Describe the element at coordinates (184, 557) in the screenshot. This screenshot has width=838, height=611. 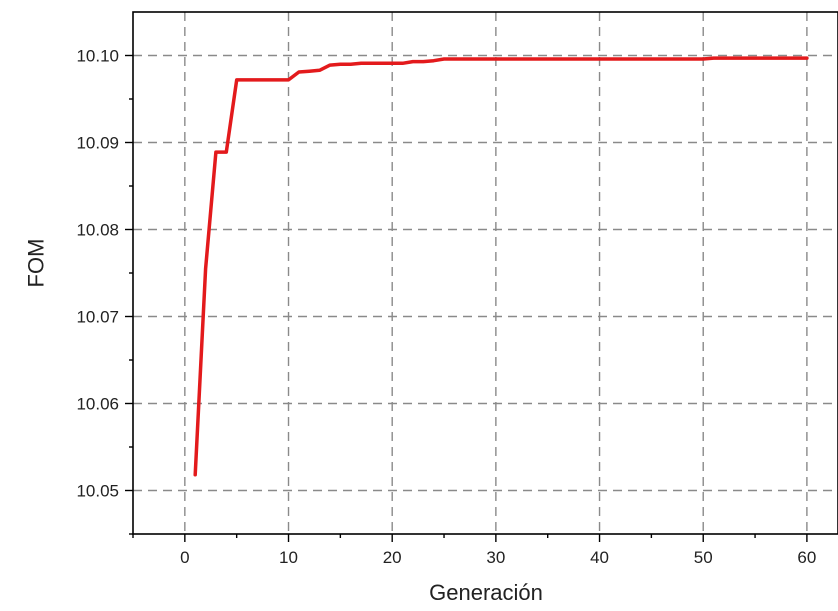
I see `x-tick-label: 0` at that location.